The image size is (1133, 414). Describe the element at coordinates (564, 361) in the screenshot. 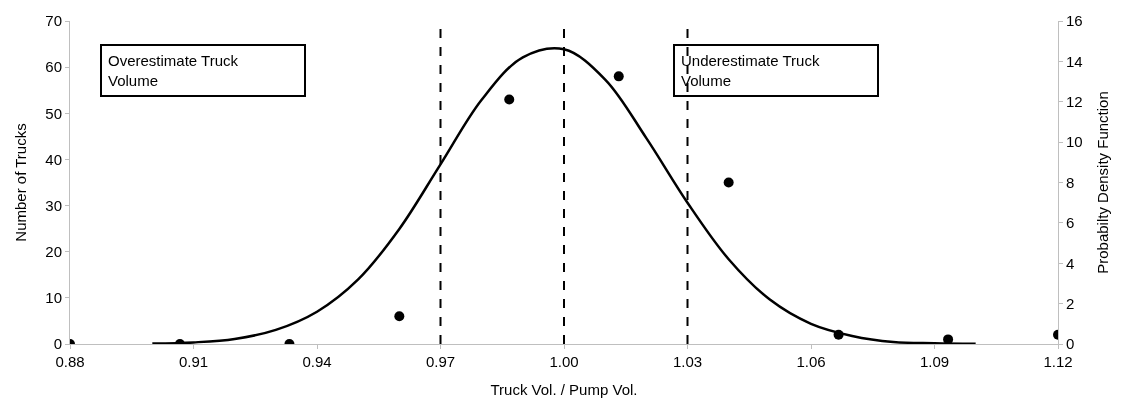

I see `x-tick-label: 1.00` at that location.